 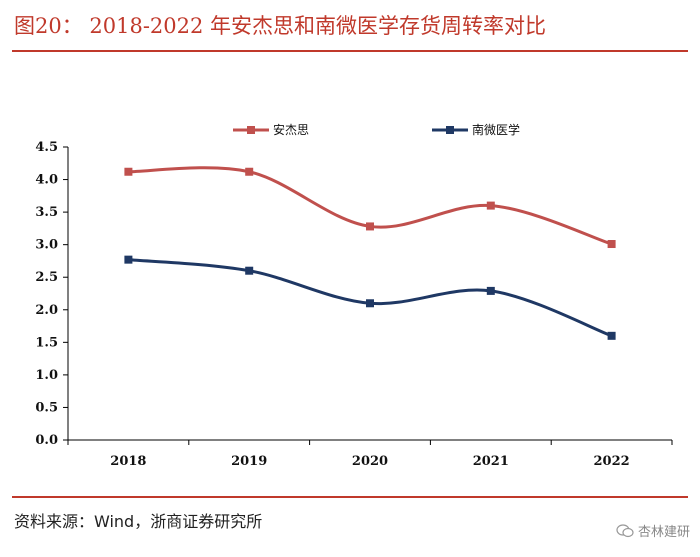 I want to click on source-note: 资料来源：Wind，浙商证券研究所, so click(x=138, y=521).